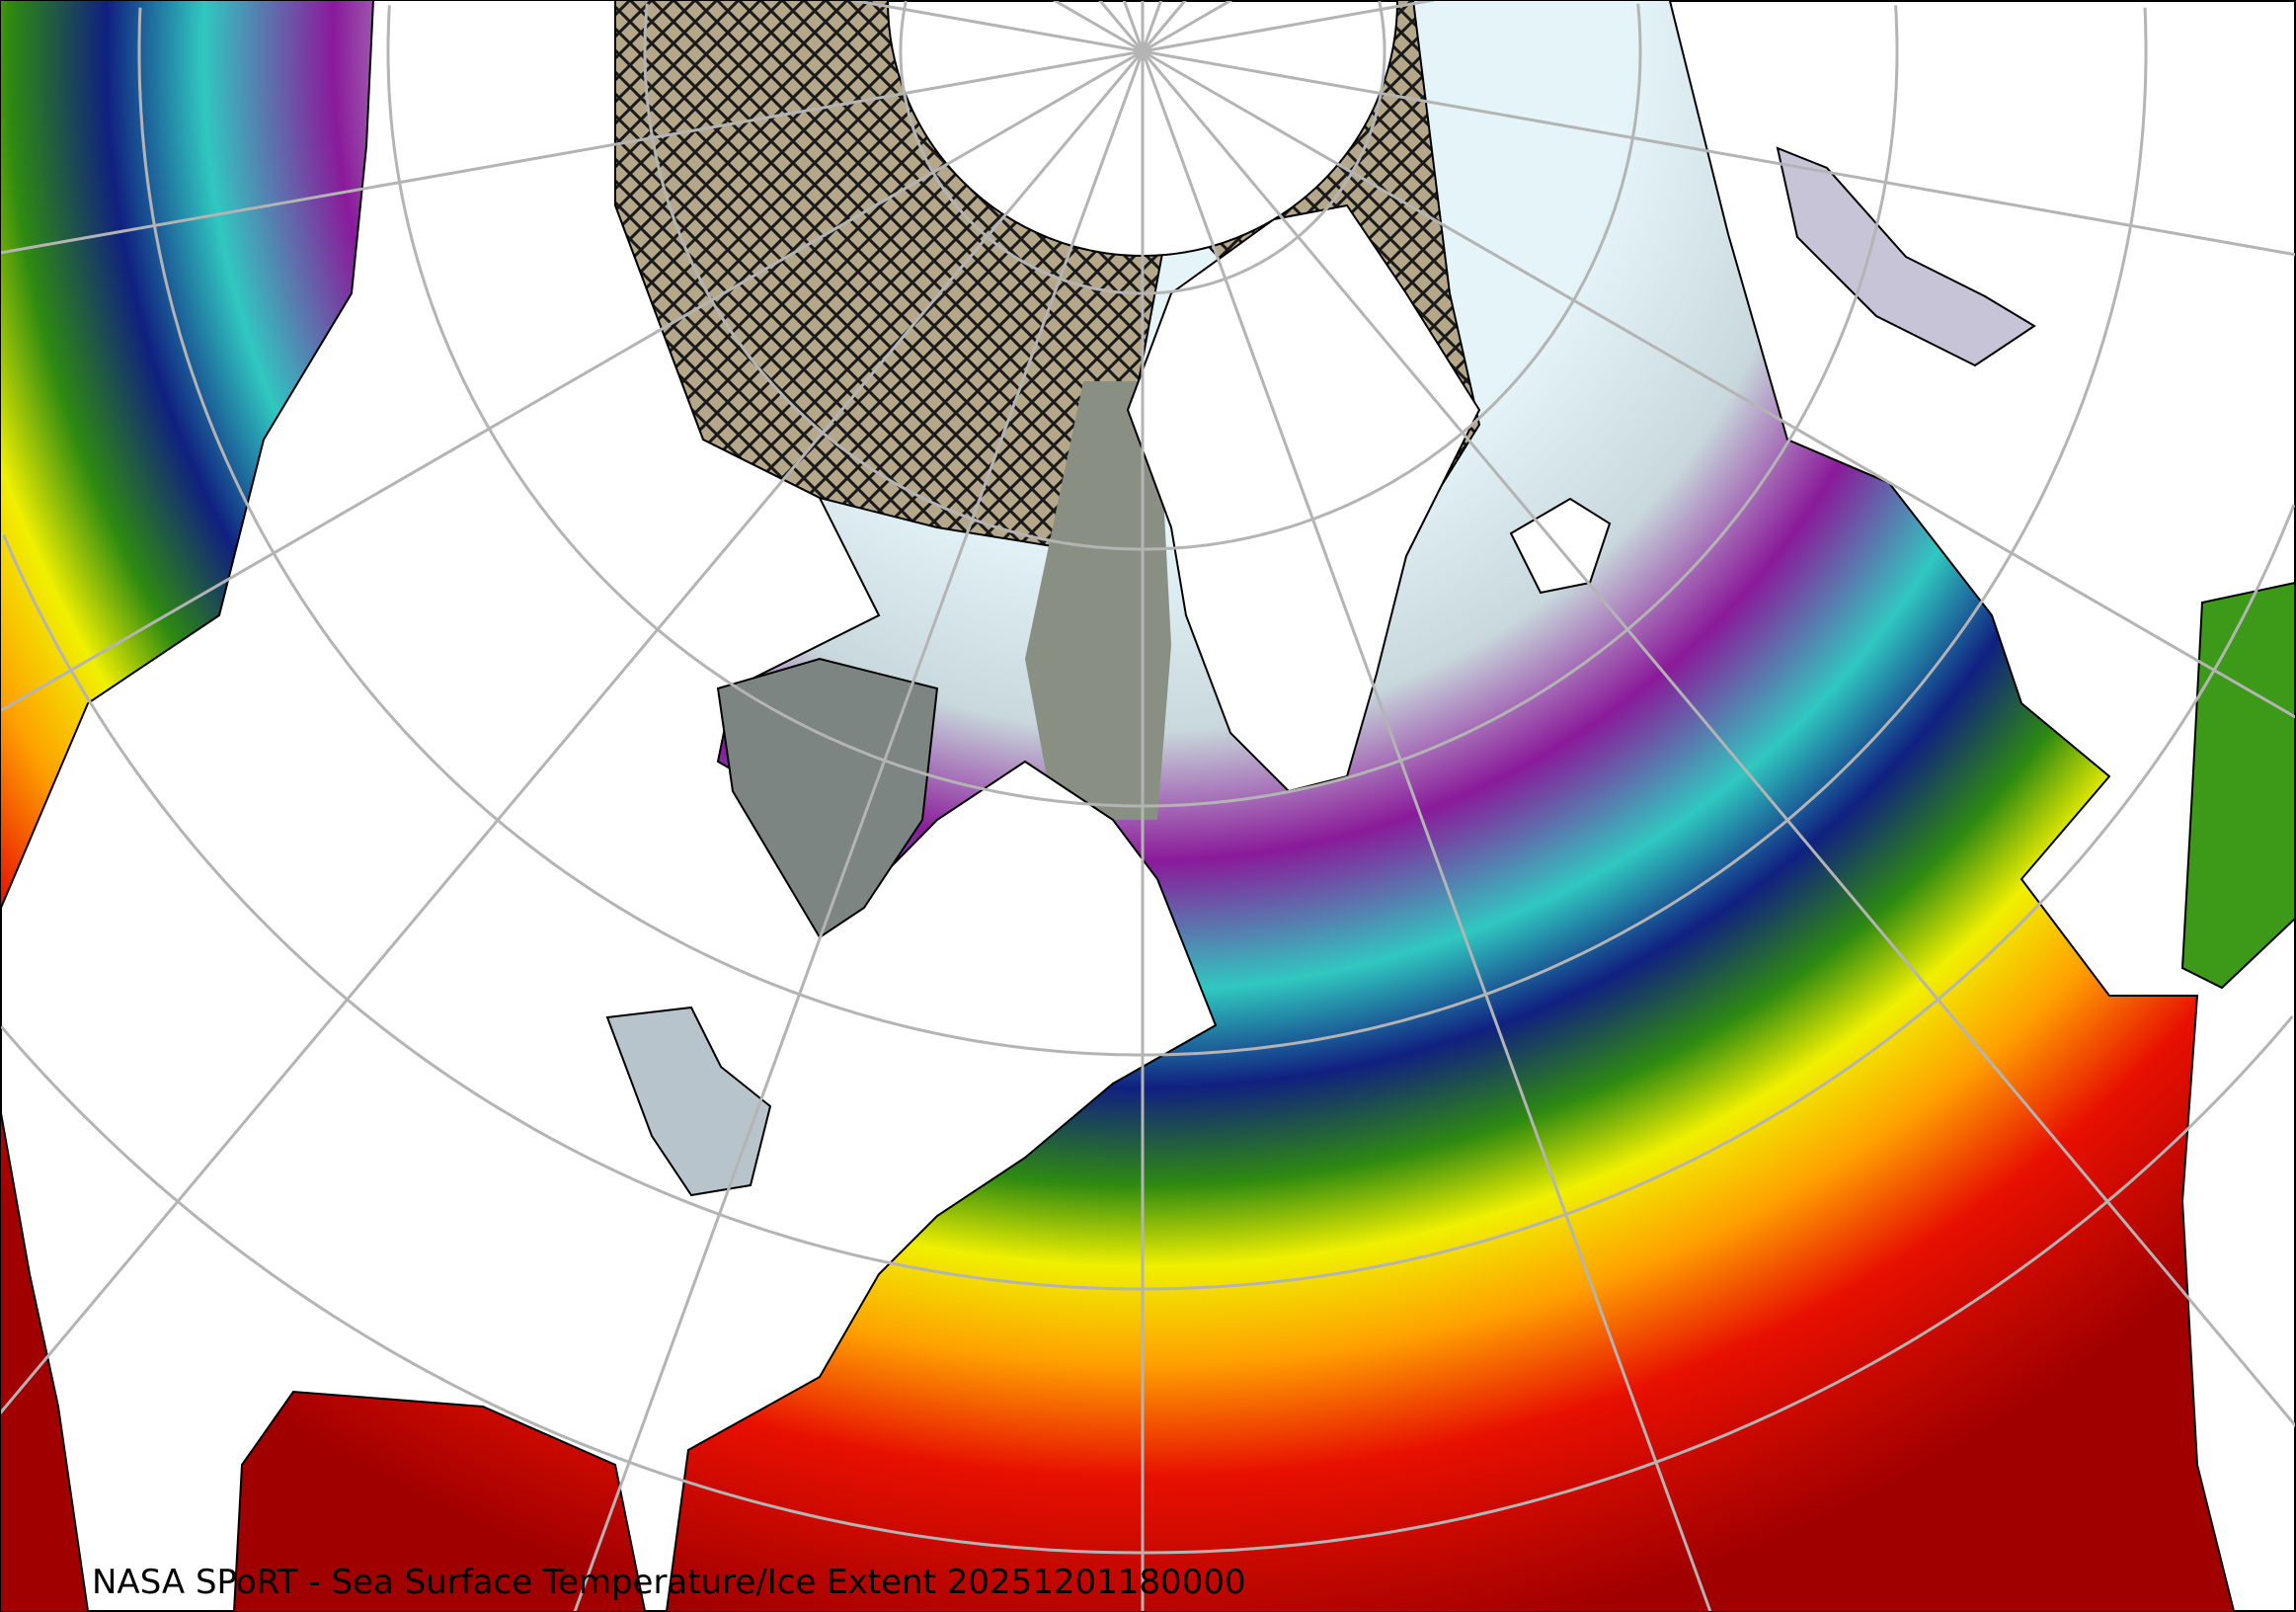 The image size is (2296, 1612). Describe the element at coordinates (1906, 256) in the screenshot. I see `baltic-sea` at that location.